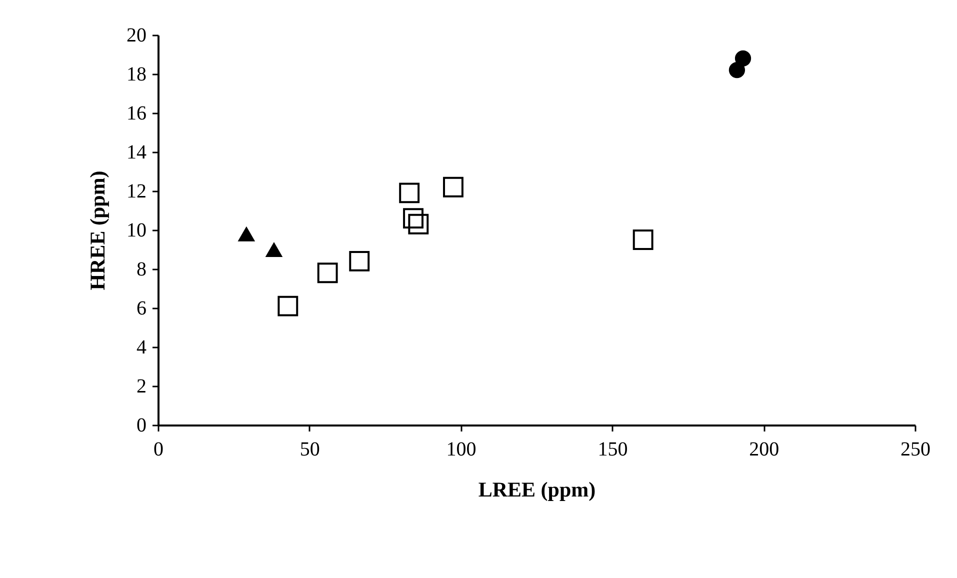  Describe the element at coordinates (136, 191) in the screenshot. I see `y-tick-label: 12` at that location.